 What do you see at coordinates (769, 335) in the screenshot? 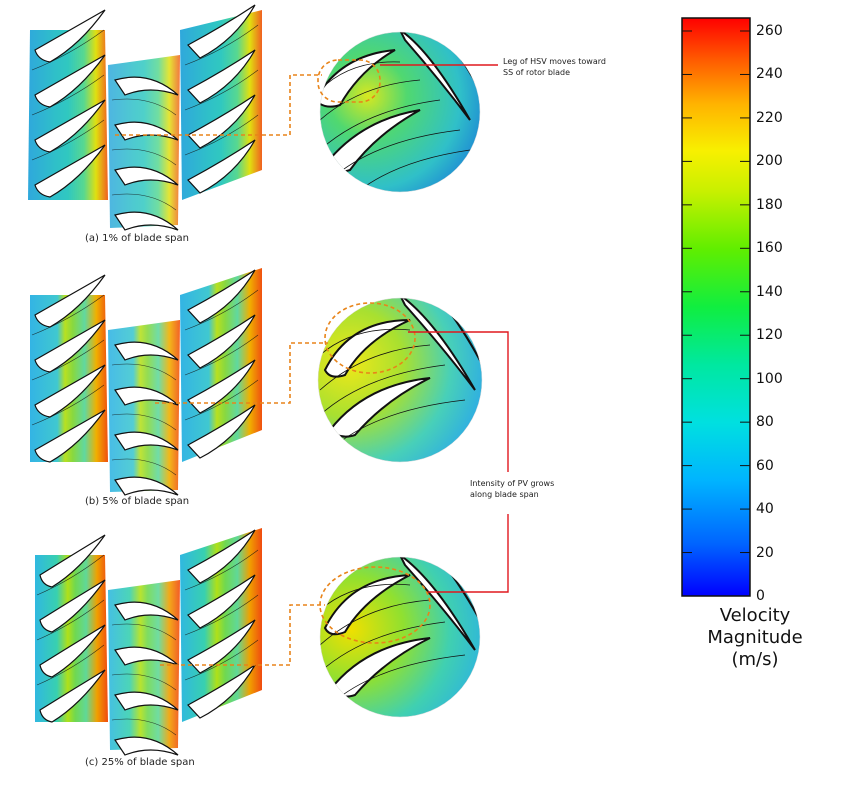
I see `colorbar-tick-label: 120` at bounding box center [769, 335].